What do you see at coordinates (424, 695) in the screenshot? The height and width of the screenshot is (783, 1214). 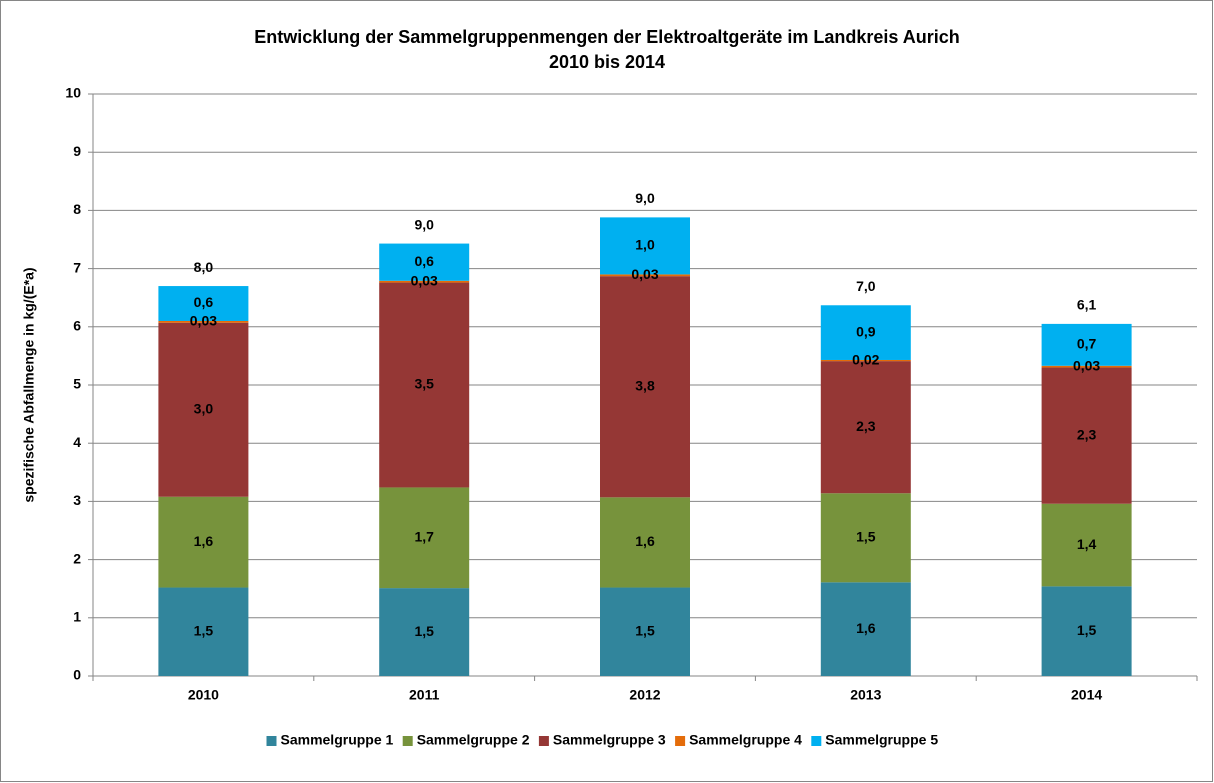 I see `x-tick-label: 2011` at bounding box center [424, 695].